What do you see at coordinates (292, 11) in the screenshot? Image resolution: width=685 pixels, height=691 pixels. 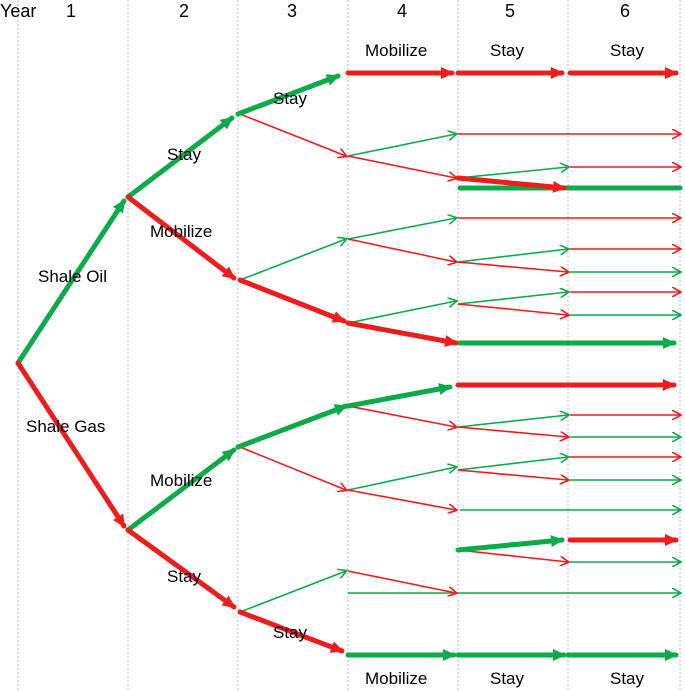 I see `year-3: 3` at bounding box center [292, 11].